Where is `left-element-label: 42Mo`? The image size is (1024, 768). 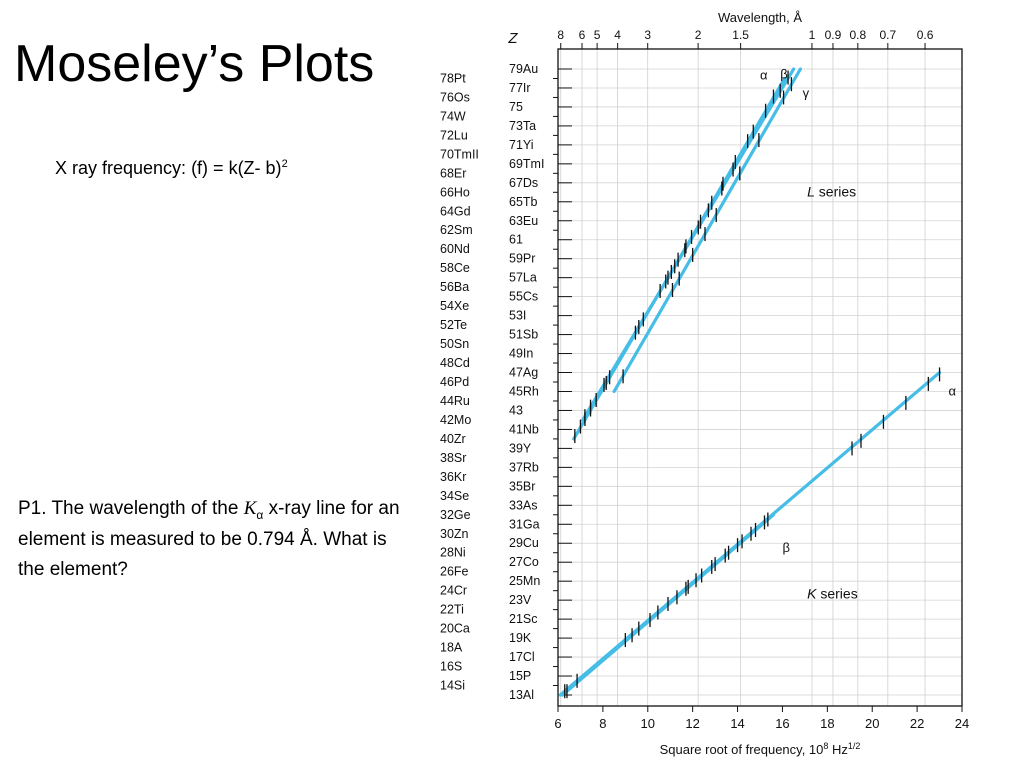
left-element-label: 42Mo is located at coordinates (455, 420).